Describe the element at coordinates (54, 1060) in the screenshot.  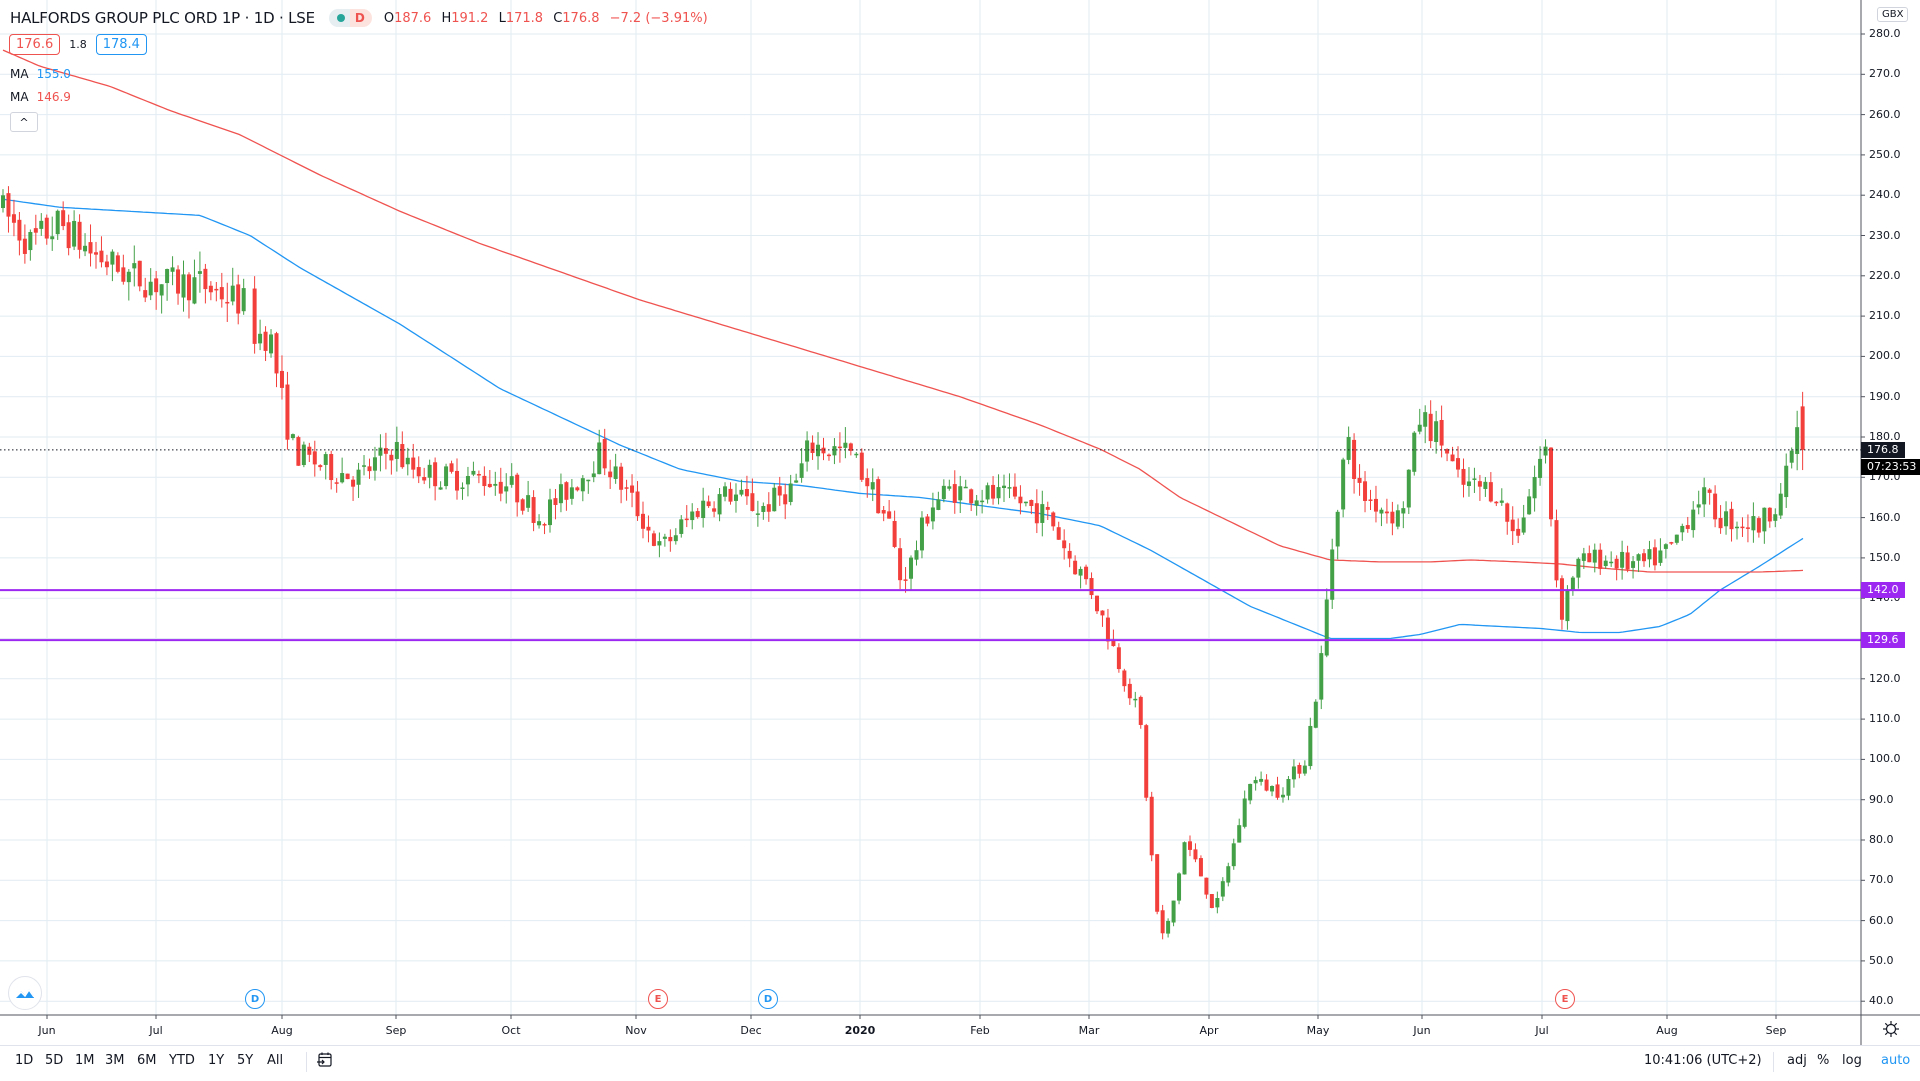
I see `range-button-5d: 5D` at that location.